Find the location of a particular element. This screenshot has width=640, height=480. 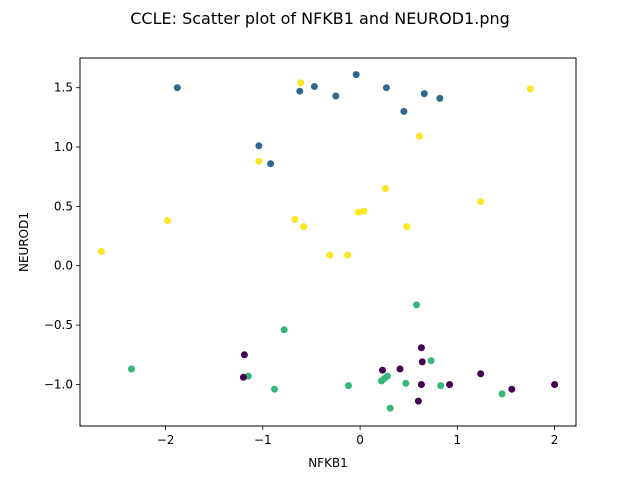

y-axis-label: NEUROD1 is located at coordinates (24, 242).